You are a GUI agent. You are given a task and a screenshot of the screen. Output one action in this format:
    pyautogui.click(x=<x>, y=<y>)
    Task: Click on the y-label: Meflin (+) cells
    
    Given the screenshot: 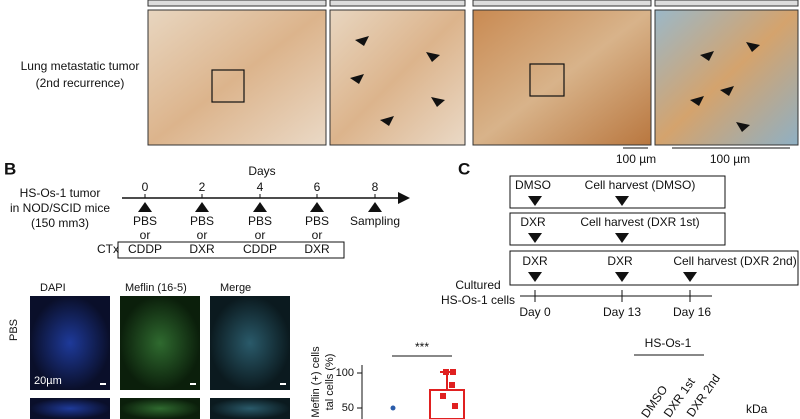 What is the action you would take?
    pyautogui.click(x=316, y=382)
    